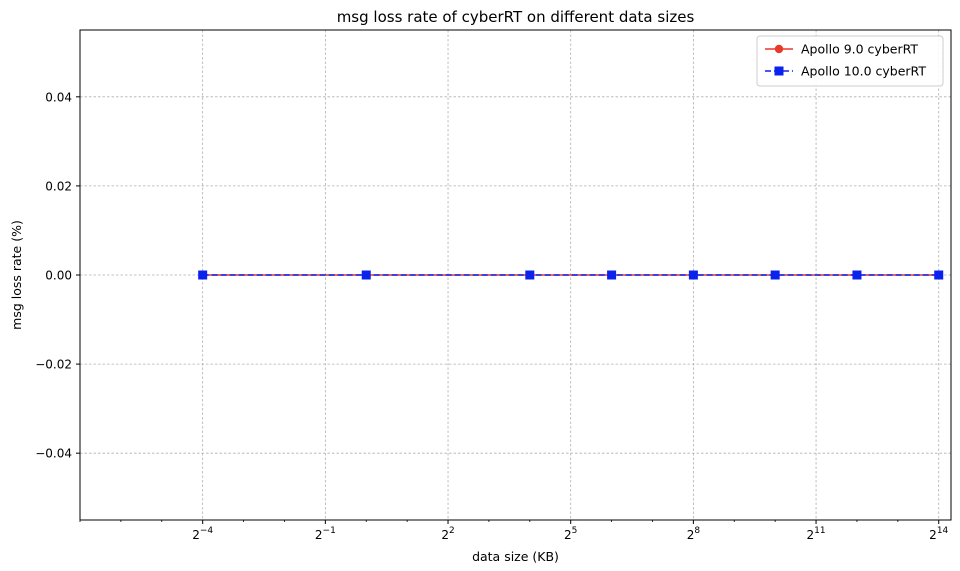 The image size is (960, 571). What do you see at coordinates (863, 71) in the screenshot?
I see `legend-label: Apollo 10.0 cyberRT` at bounding box center [863, 71].